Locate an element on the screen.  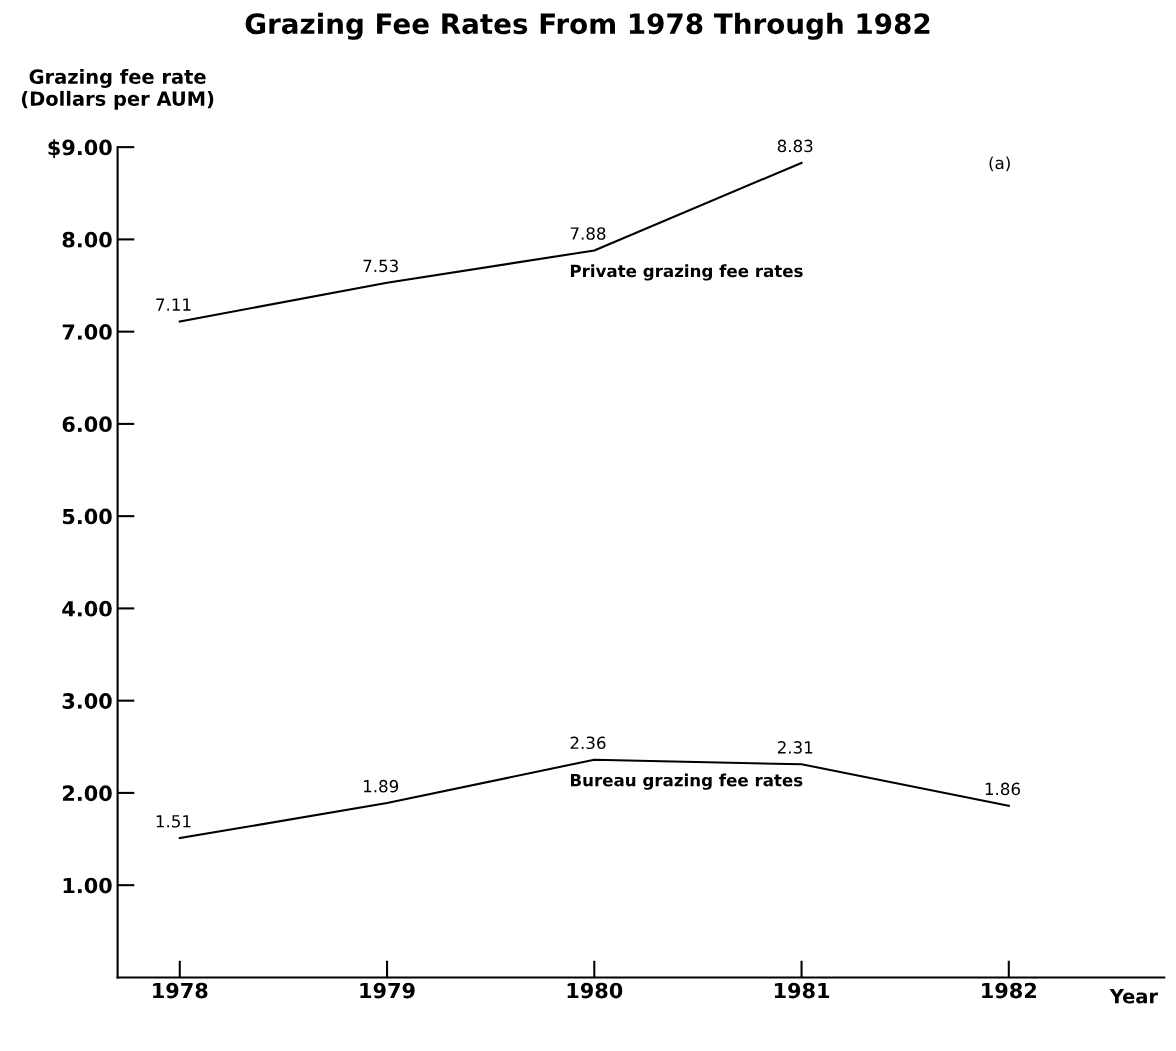
data-label: 1.86 is located at coordinates (1002, 789).